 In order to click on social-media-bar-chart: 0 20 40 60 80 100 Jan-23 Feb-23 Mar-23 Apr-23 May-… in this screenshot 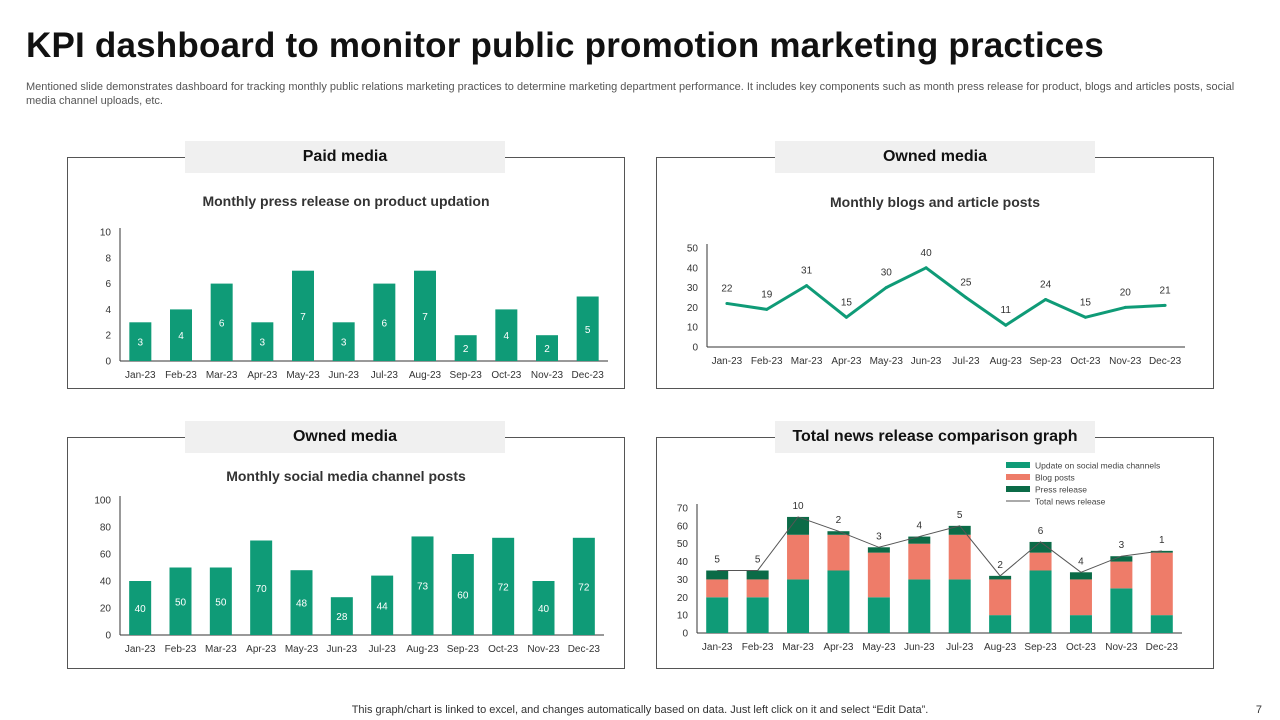, I will do `click(346, 553)`.